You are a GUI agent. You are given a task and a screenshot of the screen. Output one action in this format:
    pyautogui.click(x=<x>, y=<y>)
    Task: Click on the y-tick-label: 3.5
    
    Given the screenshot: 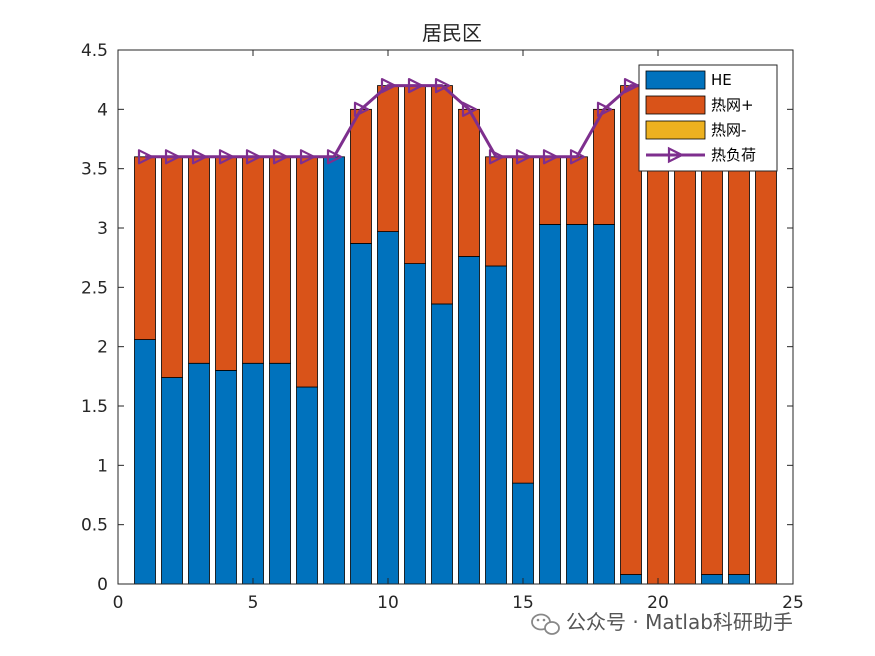 What is the action you would take?
    pyautogui.click(x=94, y=170)
    